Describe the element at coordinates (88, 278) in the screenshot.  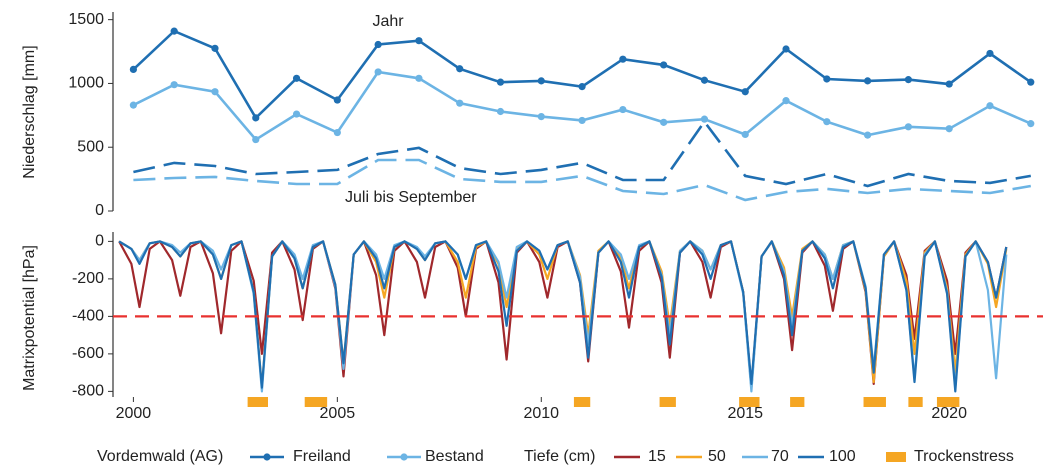
I see `y-tick-label: -200` at that location.